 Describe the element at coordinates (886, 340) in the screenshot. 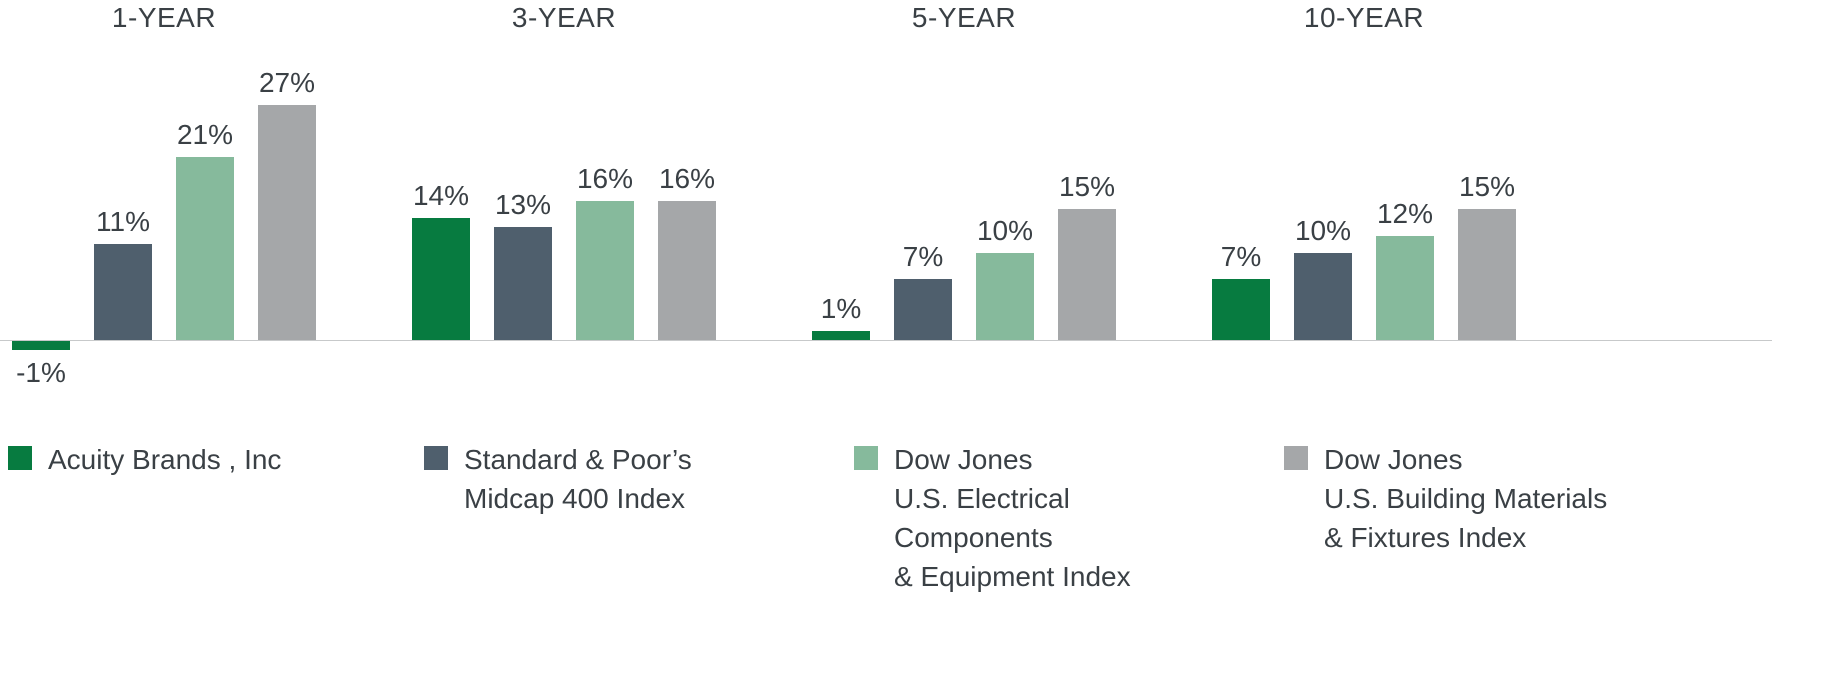

I see `zero-axis-line` at that location.